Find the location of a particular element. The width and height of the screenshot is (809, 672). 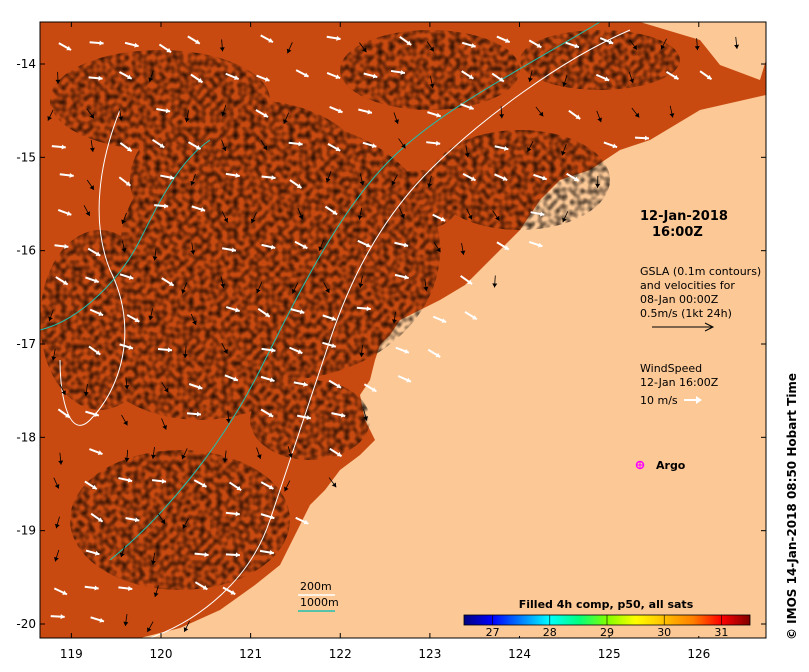

colorbar: Filled 4h comp, p50, all sats 27 28 29 30 31 is located at coordinates (606, 611).